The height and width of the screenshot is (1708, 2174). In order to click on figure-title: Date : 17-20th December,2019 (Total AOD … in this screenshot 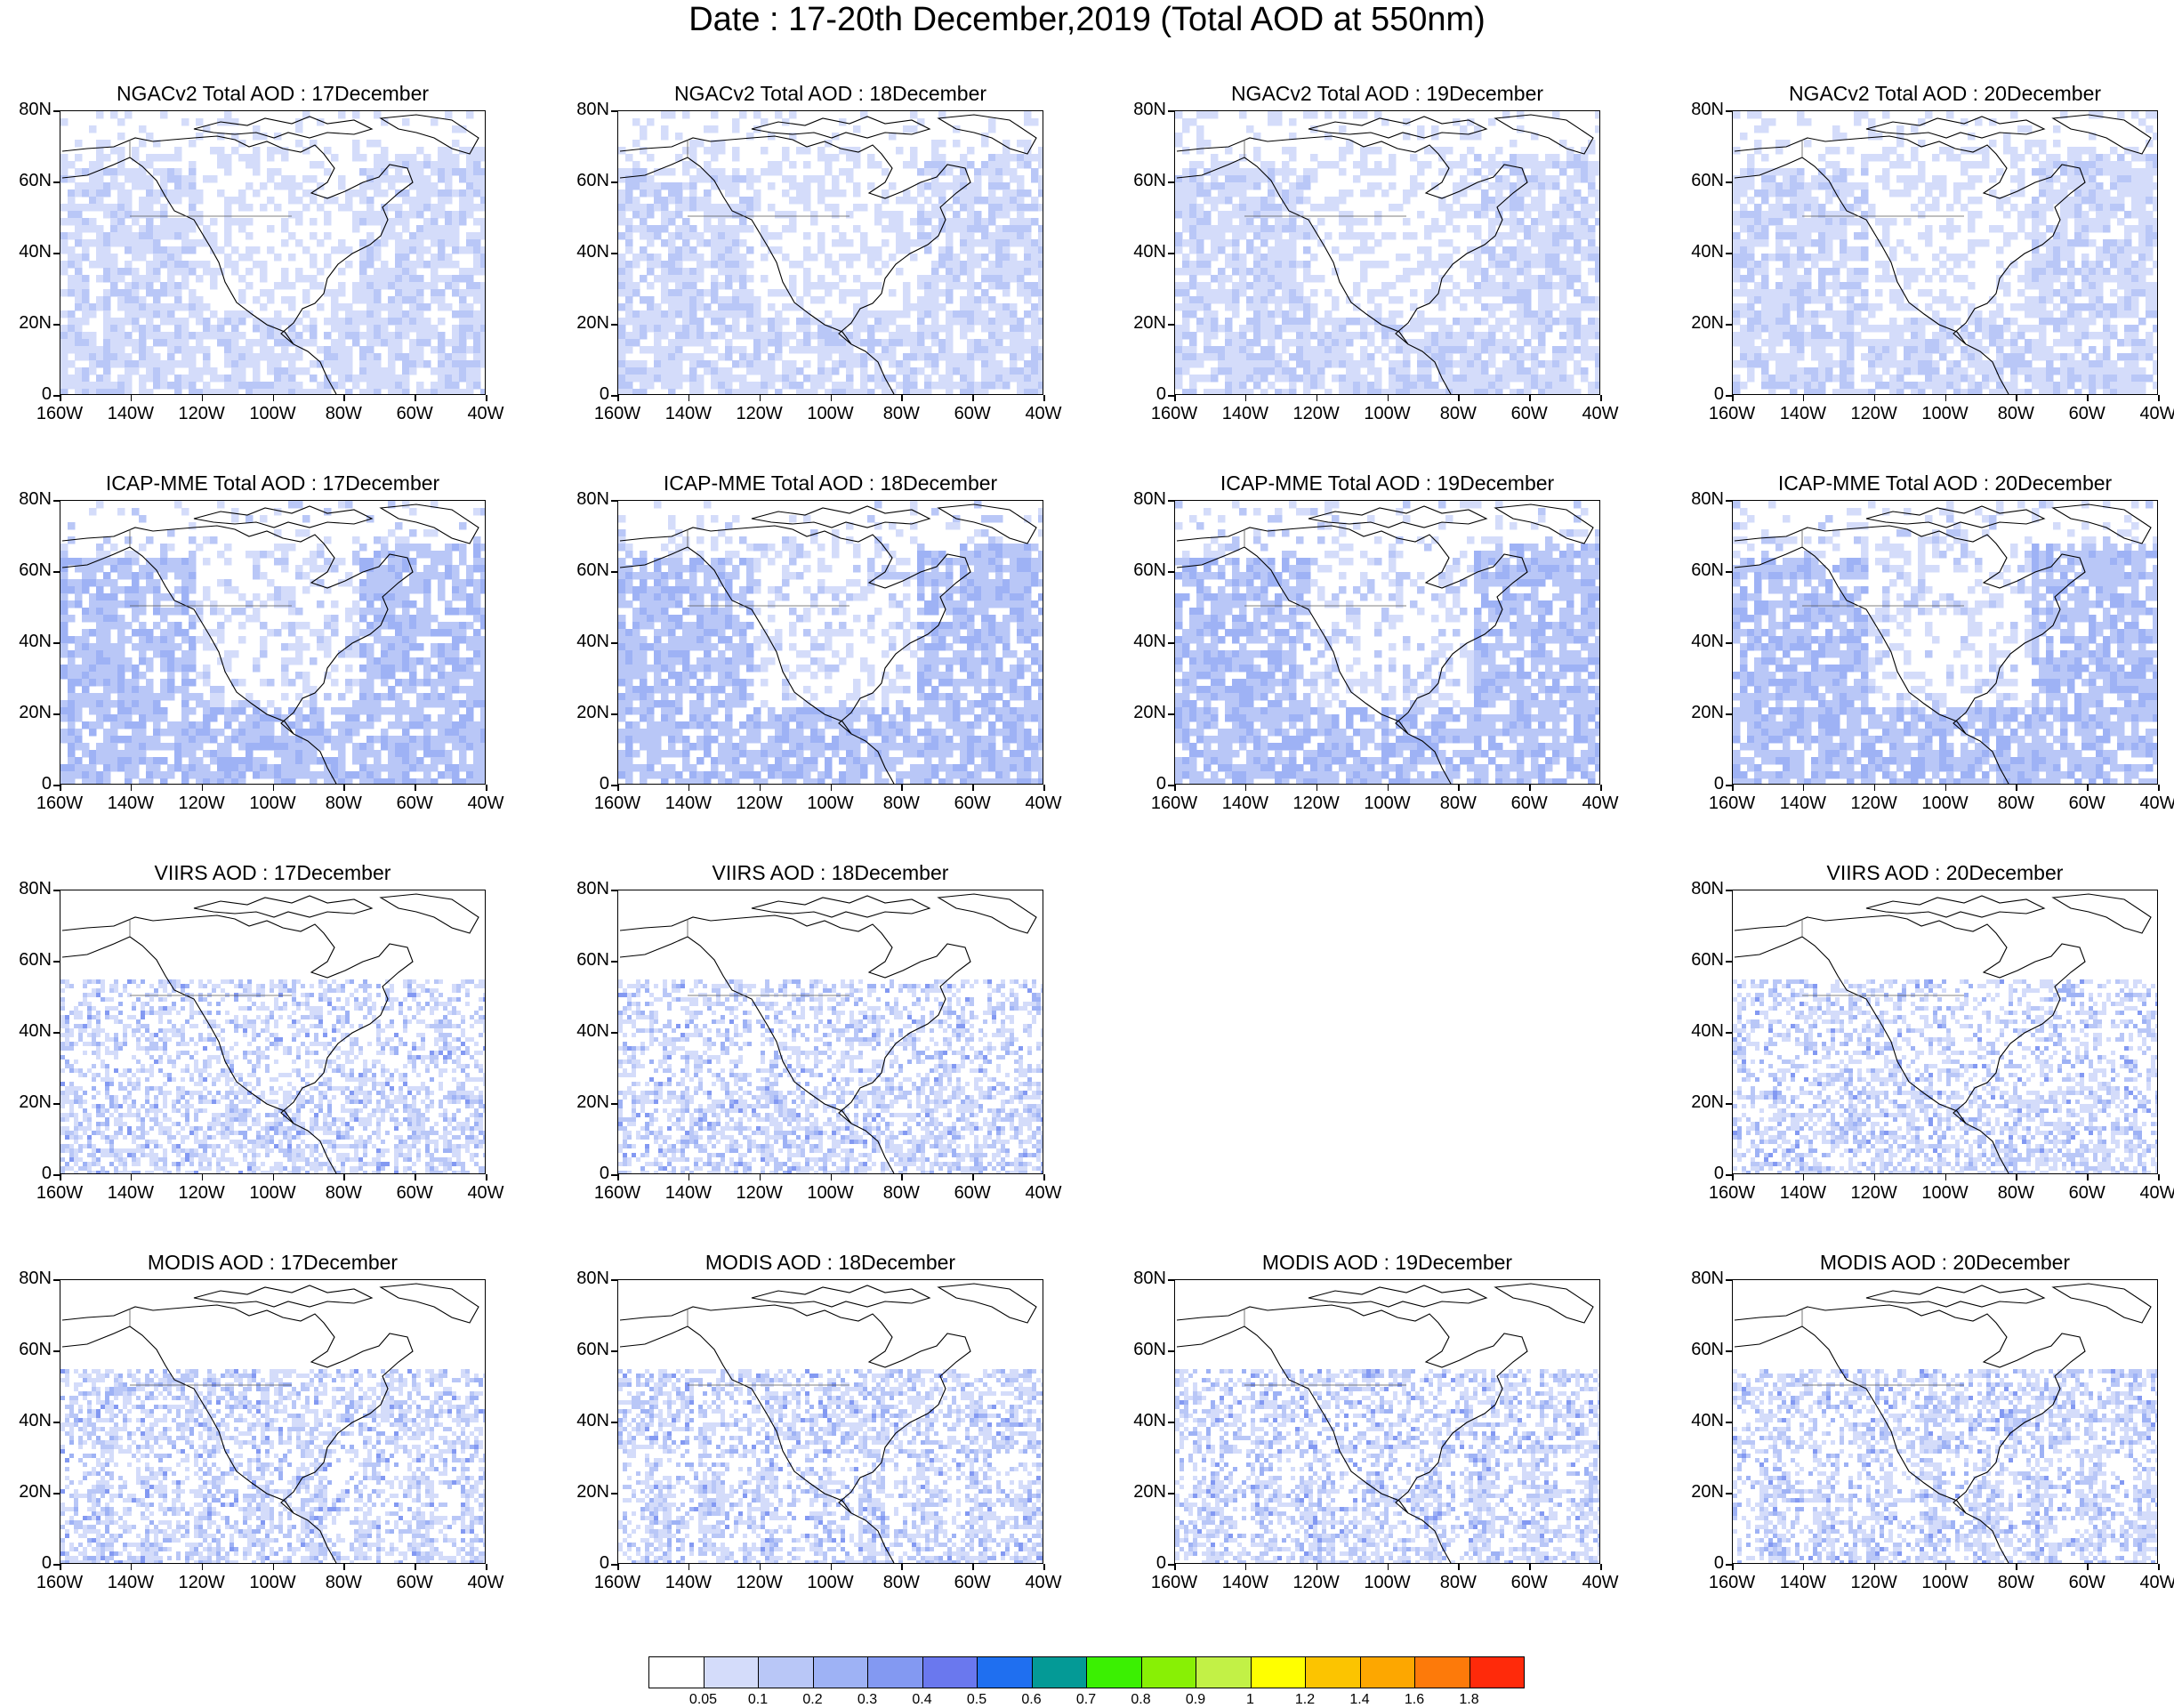, I will do `click(1087, 21)`.